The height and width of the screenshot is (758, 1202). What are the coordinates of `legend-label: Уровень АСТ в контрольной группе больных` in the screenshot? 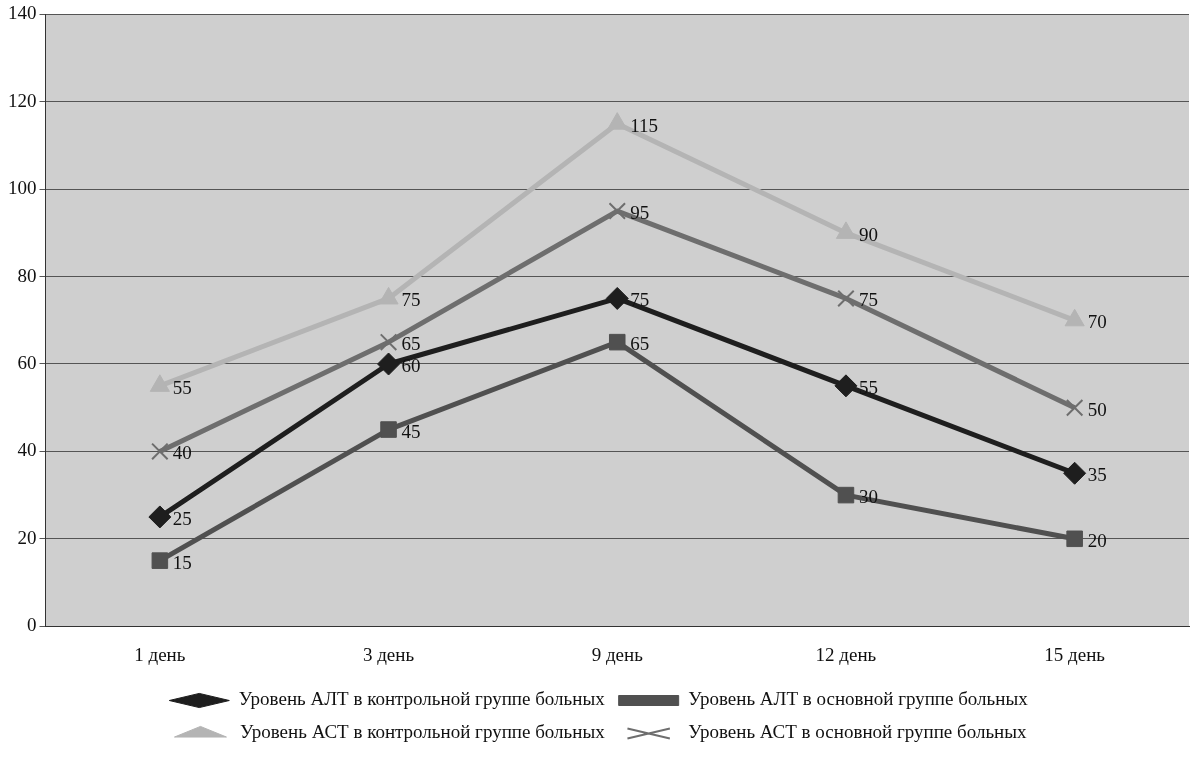 It's located at (422, 732).